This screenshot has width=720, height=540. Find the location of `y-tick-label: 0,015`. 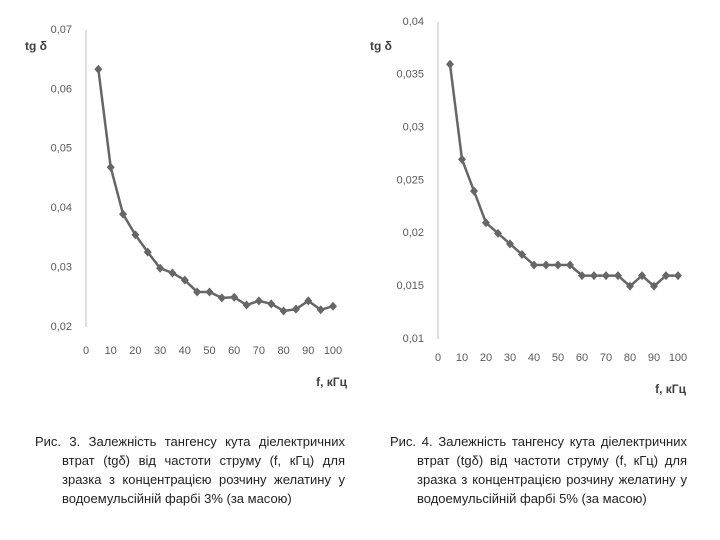

y-tick-label: 0,015 is located at coordinates (410, 286).